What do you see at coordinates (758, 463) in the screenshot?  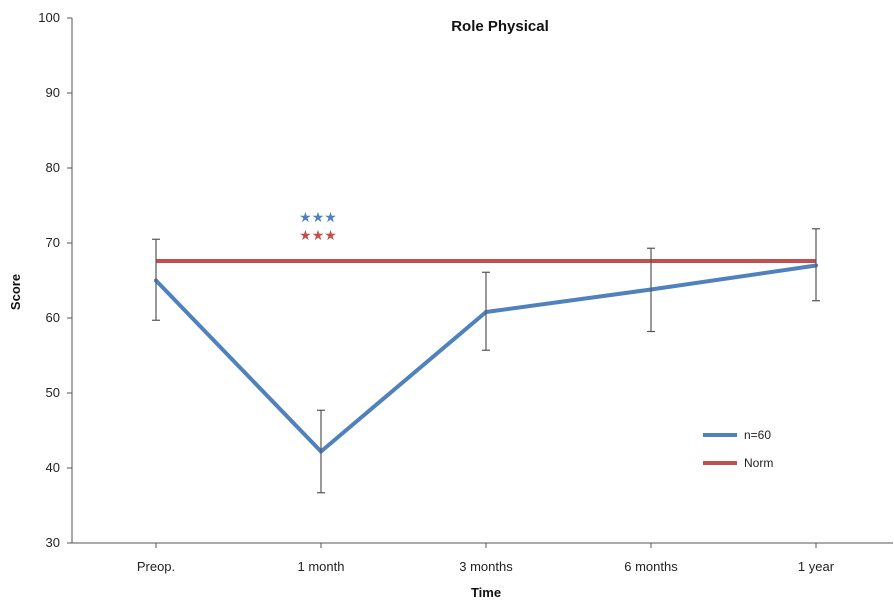 I see `legend-label-series-2: Norm` at bounding box center [758, 463].